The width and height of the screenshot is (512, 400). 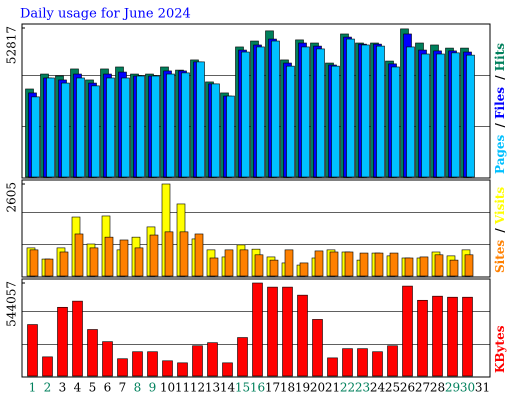 What do you see at coordinates (108, 388) in the screenshot?
I see `x-tick-label: 6` at bounding box center [108, 388].